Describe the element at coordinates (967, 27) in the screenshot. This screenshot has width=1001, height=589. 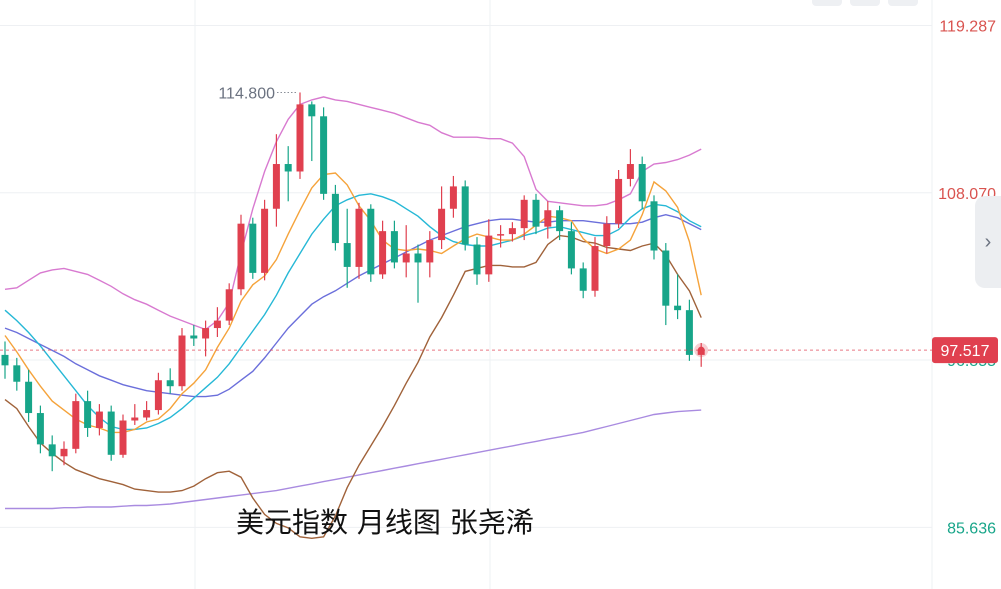
I see `y-tick-label-0: 119.287` at that location.